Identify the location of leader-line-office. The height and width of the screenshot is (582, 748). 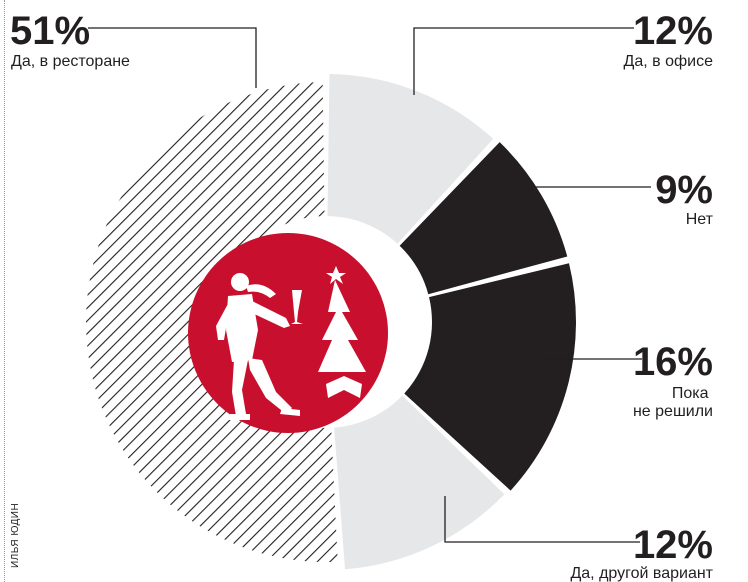
(523, 61).